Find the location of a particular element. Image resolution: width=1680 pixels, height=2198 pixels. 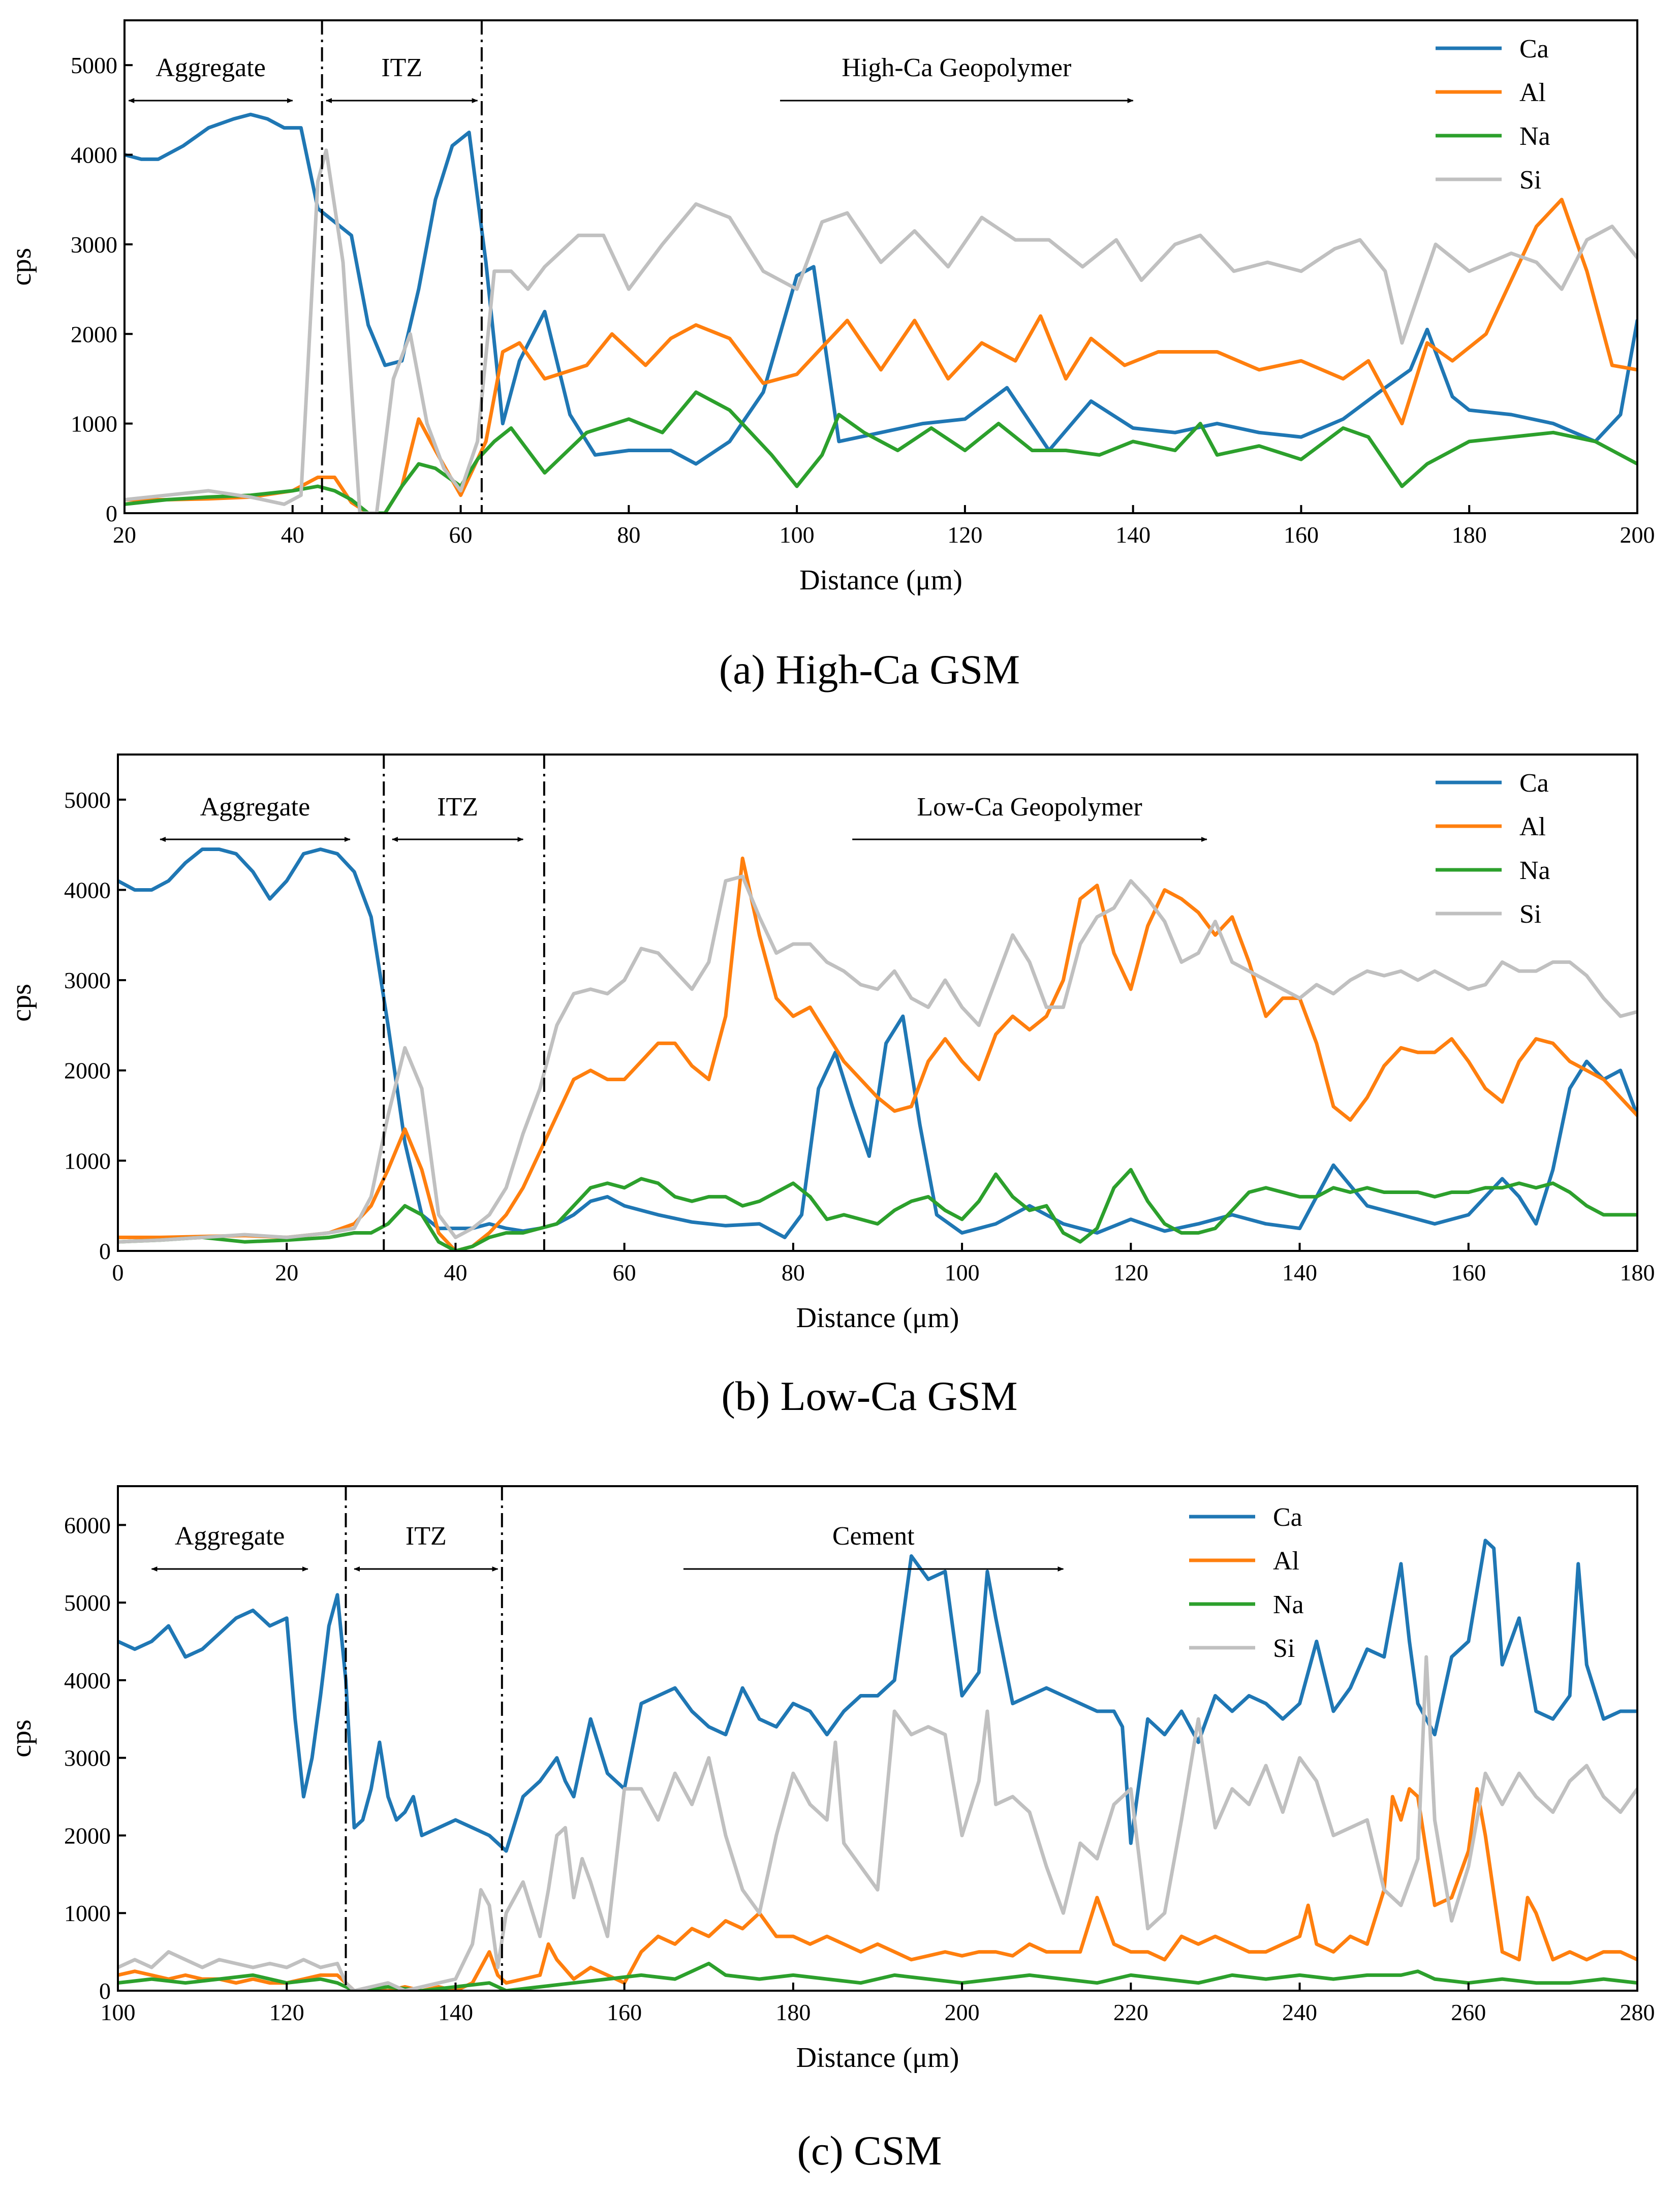

zone-label: Cement is located at coordinates (873, 1536).